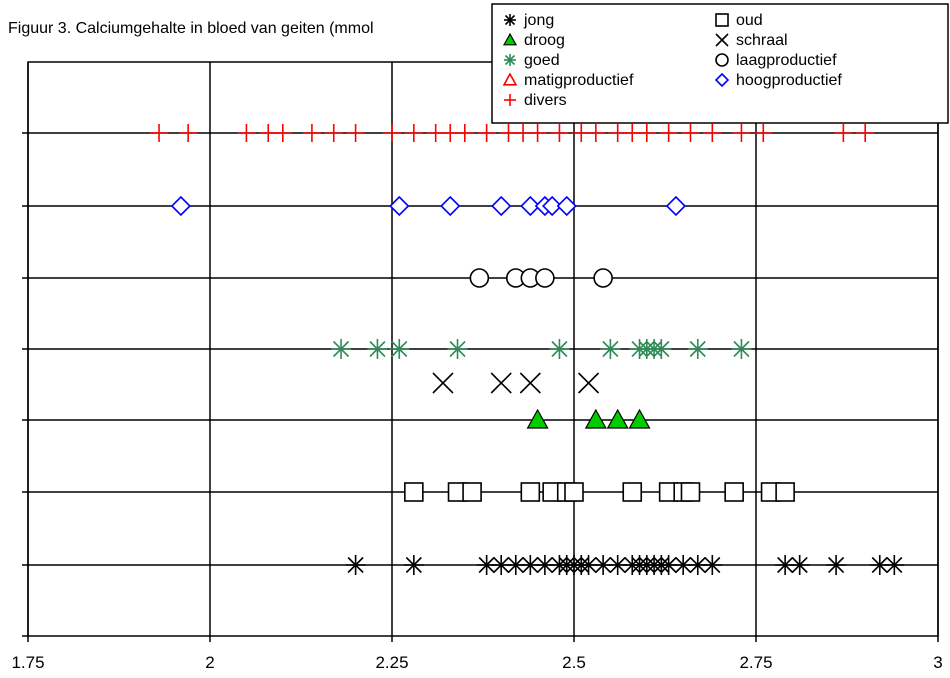 Image resolution: width=950 pixels, height=678 pixels. Describe the element at coordinates (625, 565) in the screenshot. I see `series-jong` at that location.